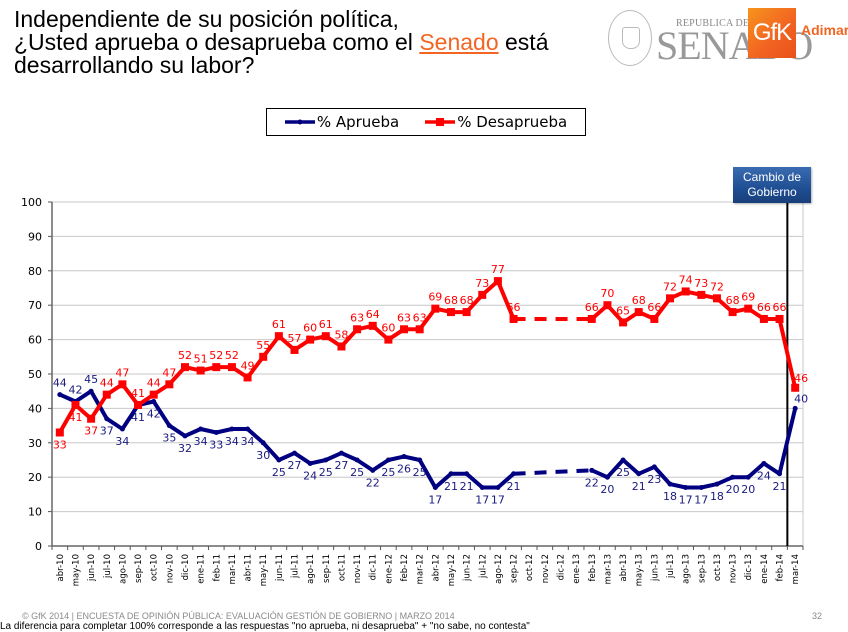  I want to click on data-label-desaprueba: 58, so click(341, 334).